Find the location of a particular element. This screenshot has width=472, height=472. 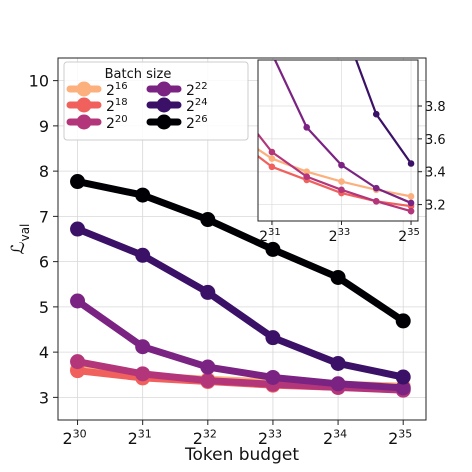

inset-frame is located at coordinates (338, 140).